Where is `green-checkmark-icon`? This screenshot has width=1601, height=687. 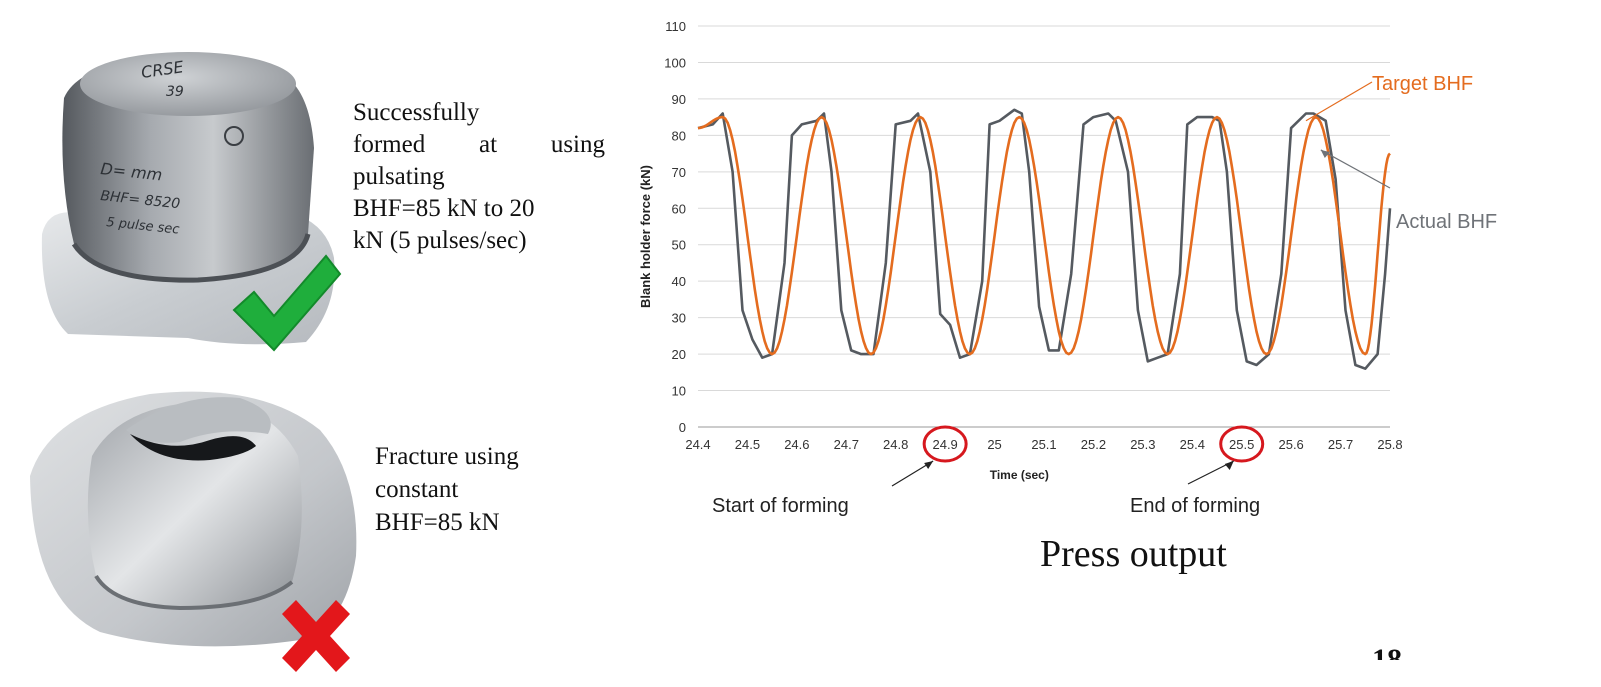 green-checkmark-icon is located at coordinates (287, 303).